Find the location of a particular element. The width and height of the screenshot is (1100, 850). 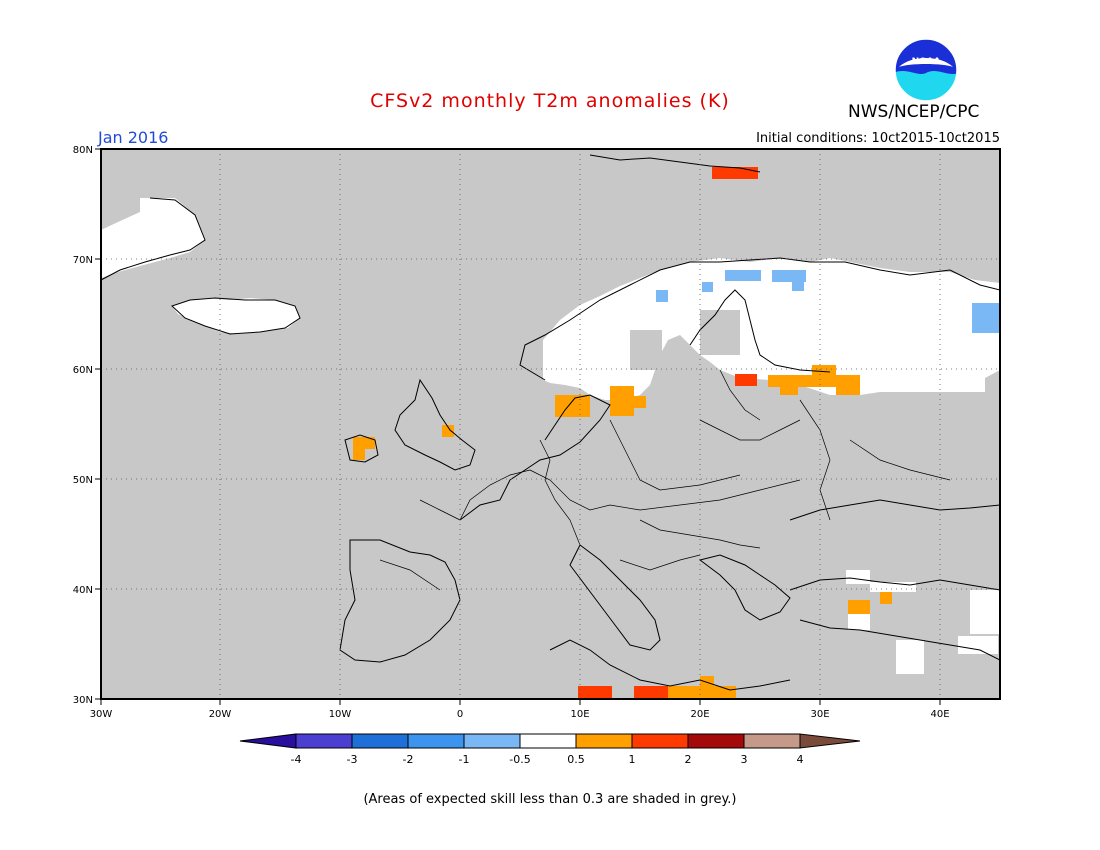

colorbar-label: -1 is located at coordinates (464, 759).